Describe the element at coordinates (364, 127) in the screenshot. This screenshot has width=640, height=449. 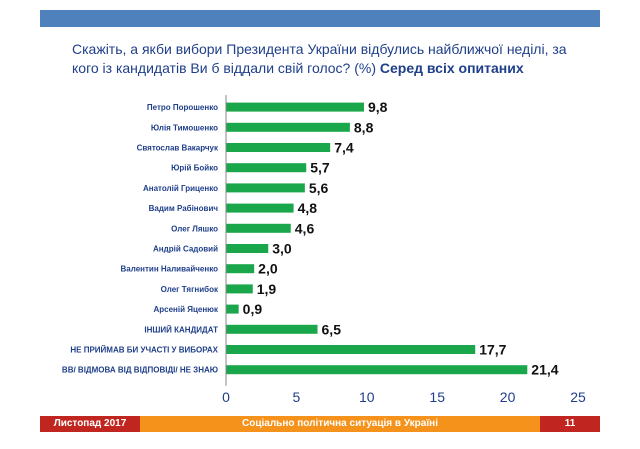
I see `value-label: 8,8` at that location.